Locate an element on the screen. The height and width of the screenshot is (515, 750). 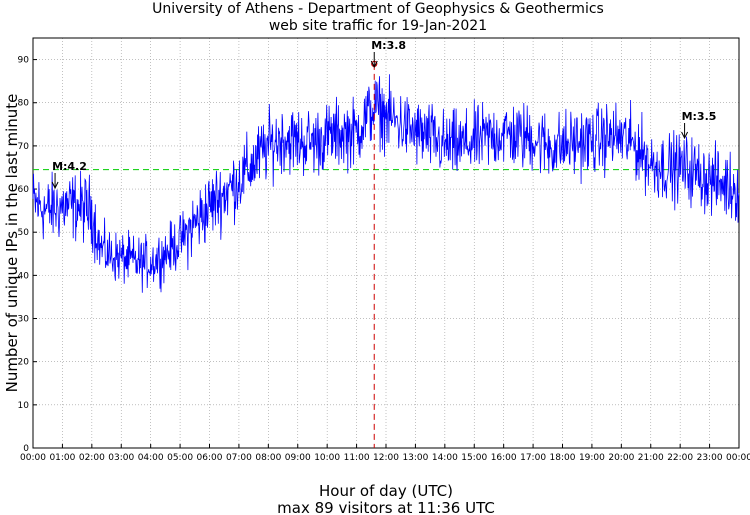
y-tick-label: 40 is located at coordinates (24, 276).